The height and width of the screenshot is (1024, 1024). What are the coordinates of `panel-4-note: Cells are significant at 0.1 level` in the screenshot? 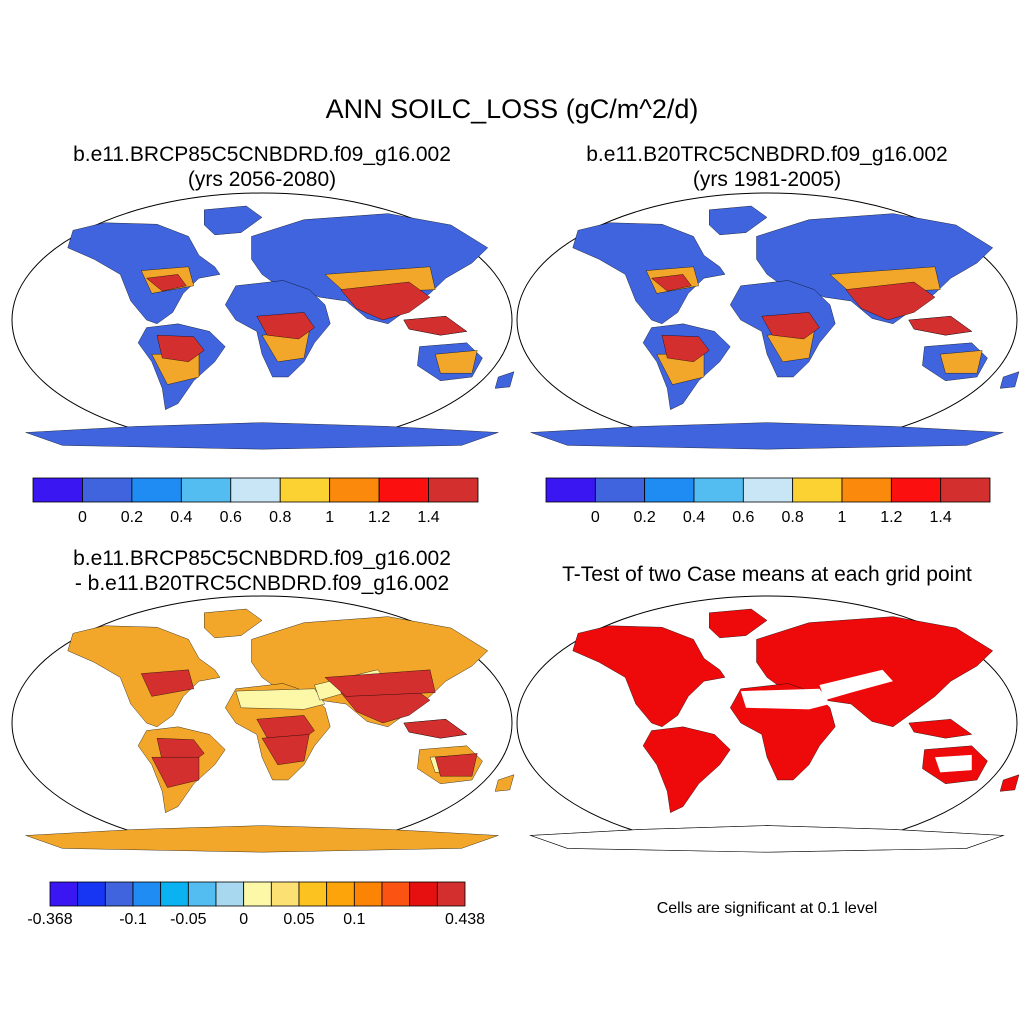 It's located at (767, 908).